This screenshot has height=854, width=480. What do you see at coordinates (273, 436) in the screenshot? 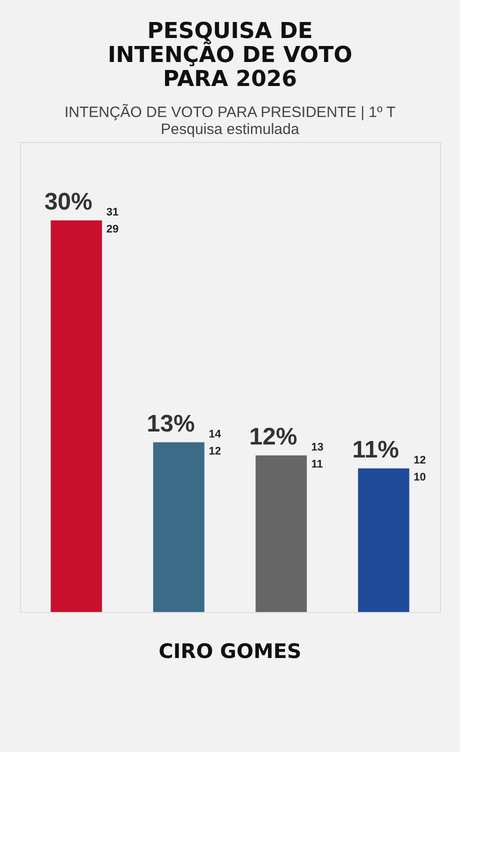
I see `data-label: 12%` at bounding box center [273, 436].